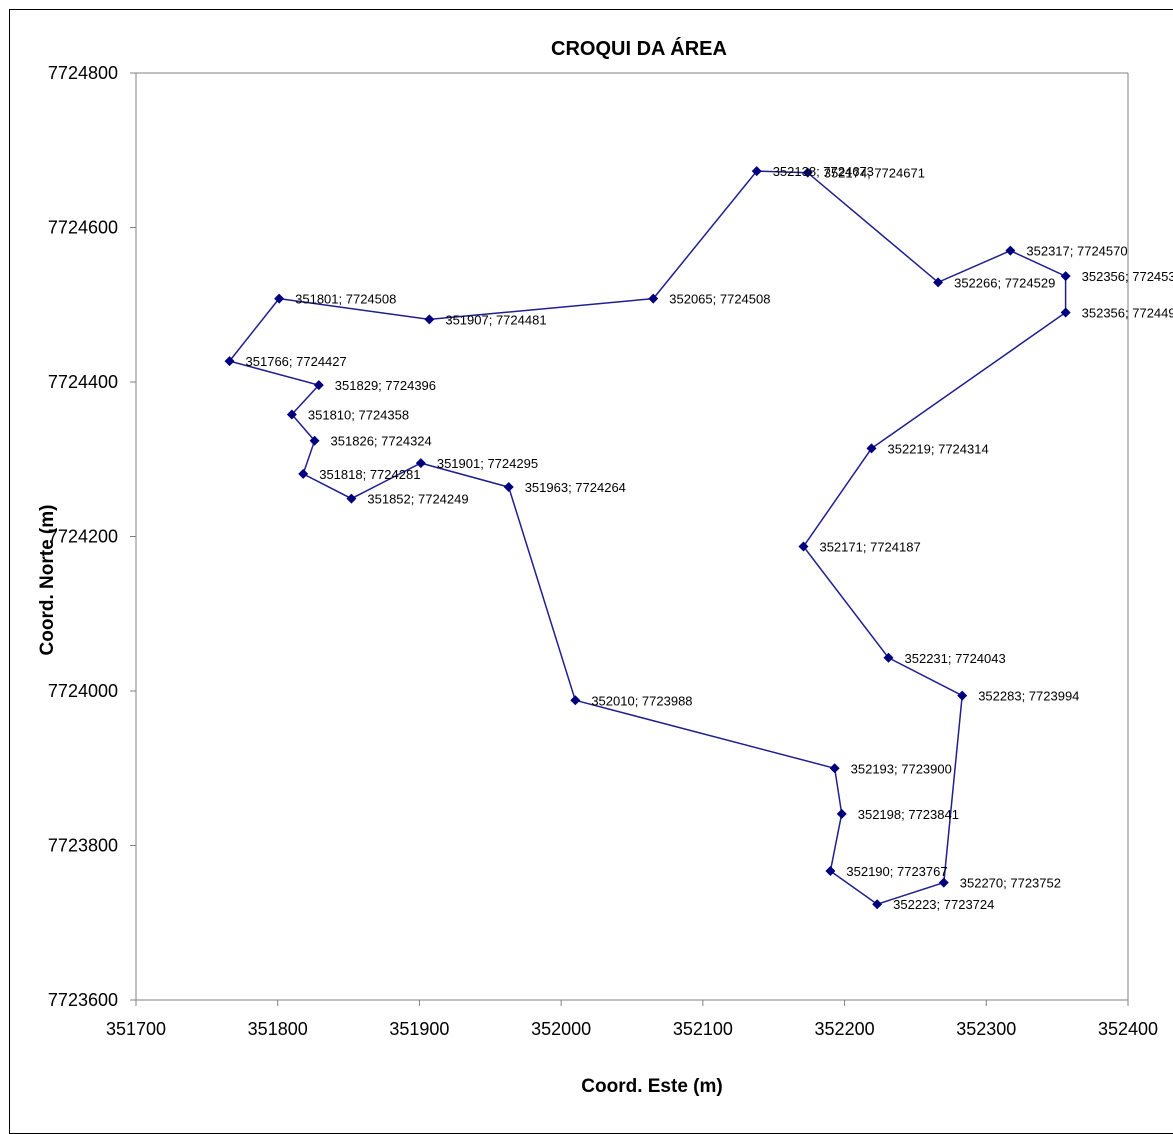  I want to click on data-point-label: 351810; 7724358, so click(358, 414).